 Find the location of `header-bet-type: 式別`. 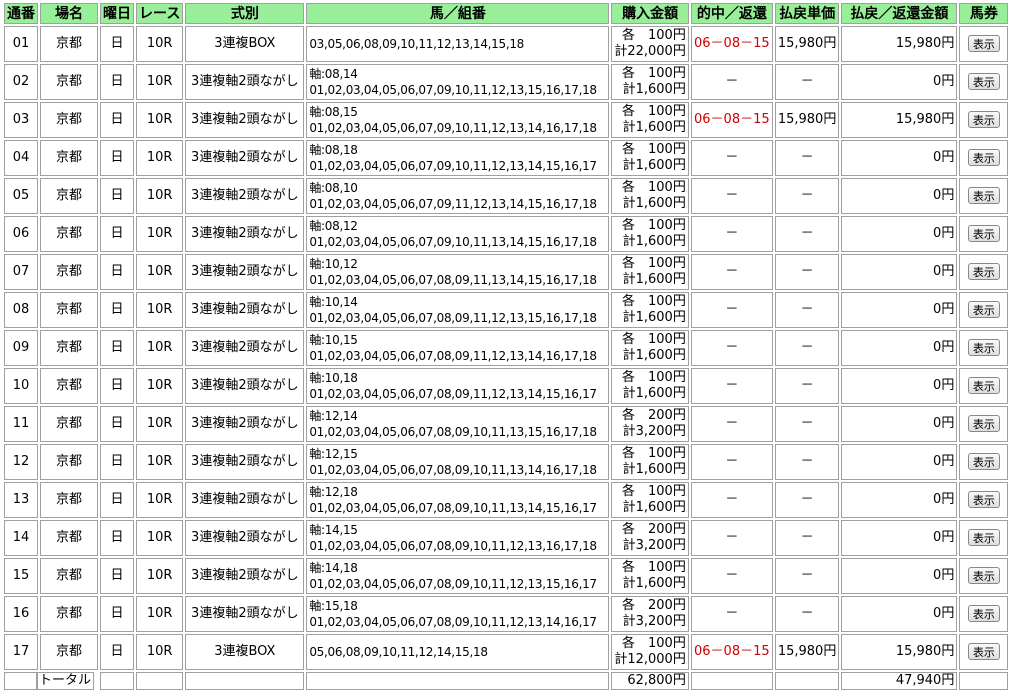

header-bet-type: 式別 is located at coordinates (245, 13).